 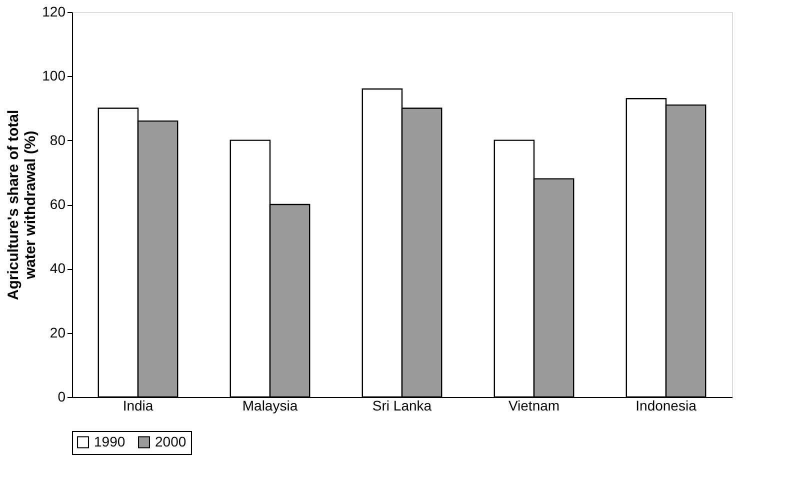 I want to click on y-tick-label: 80, so click(x=58, y=140).